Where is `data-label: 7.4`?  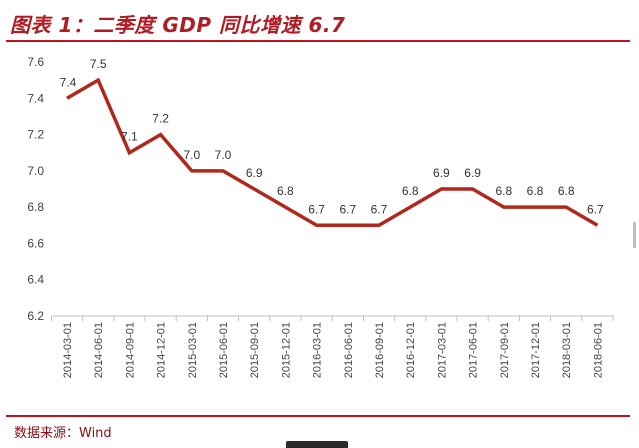 data-label: 7.4 is located at coordinates (68, 82).